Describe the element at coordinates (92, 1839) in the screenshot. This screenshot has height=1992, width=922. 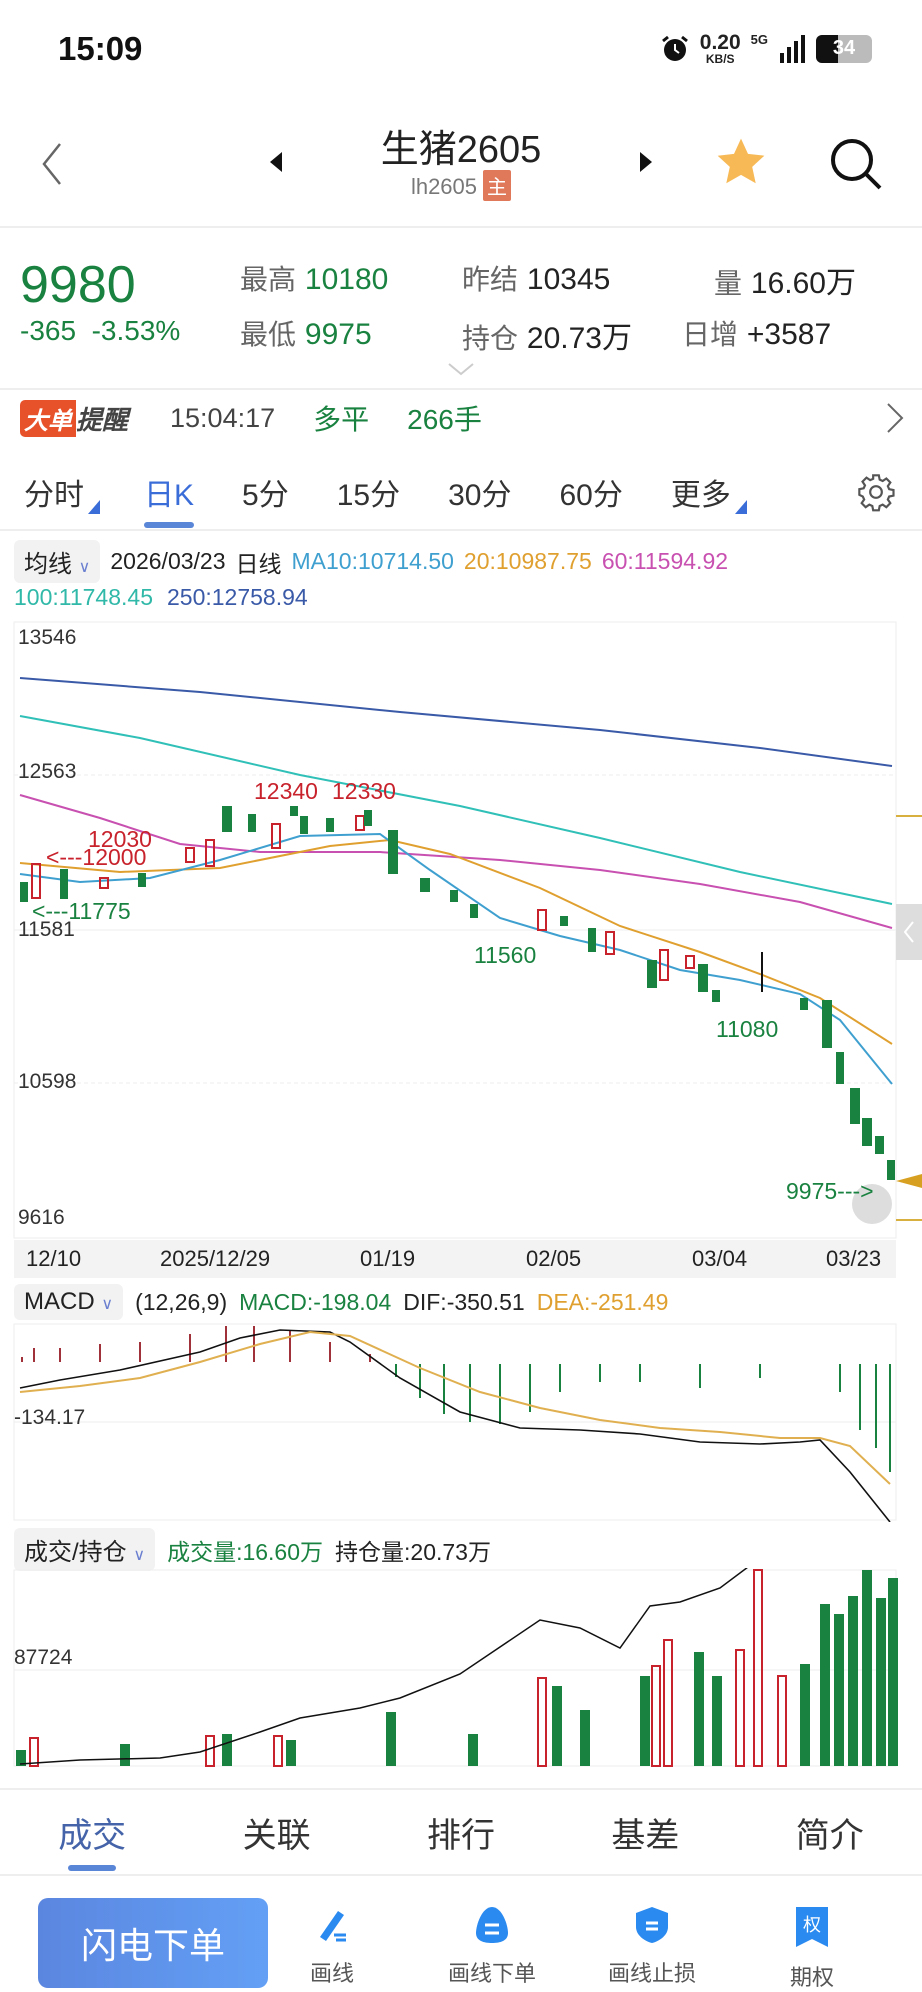
I see `tab-trades: 成交` at that location.